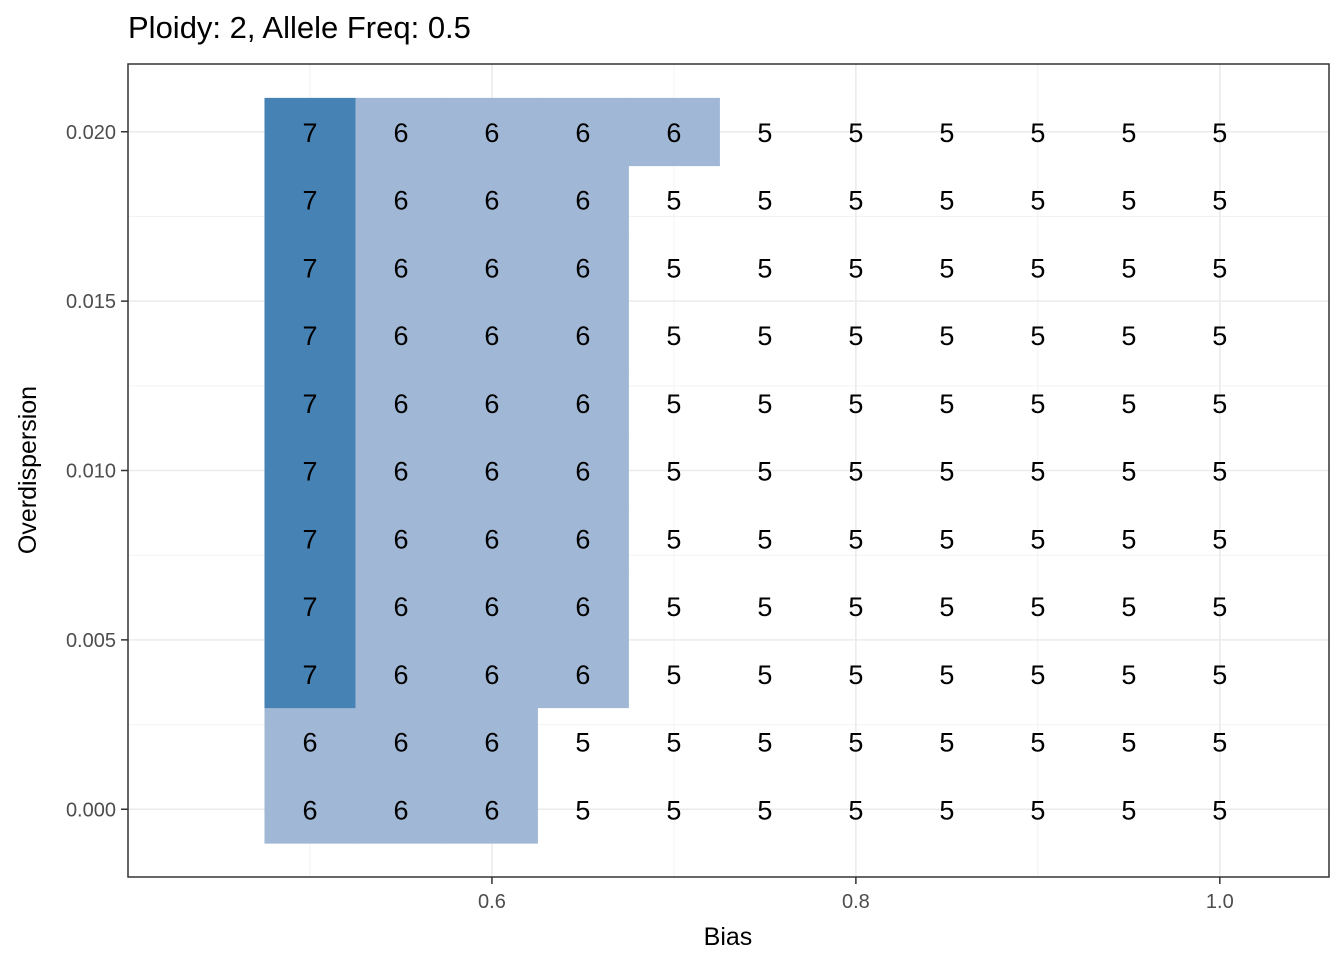  Describe the element at coordinates (856, 902) in the screenshot. I see `x-tick-label: 0.8` at that location.